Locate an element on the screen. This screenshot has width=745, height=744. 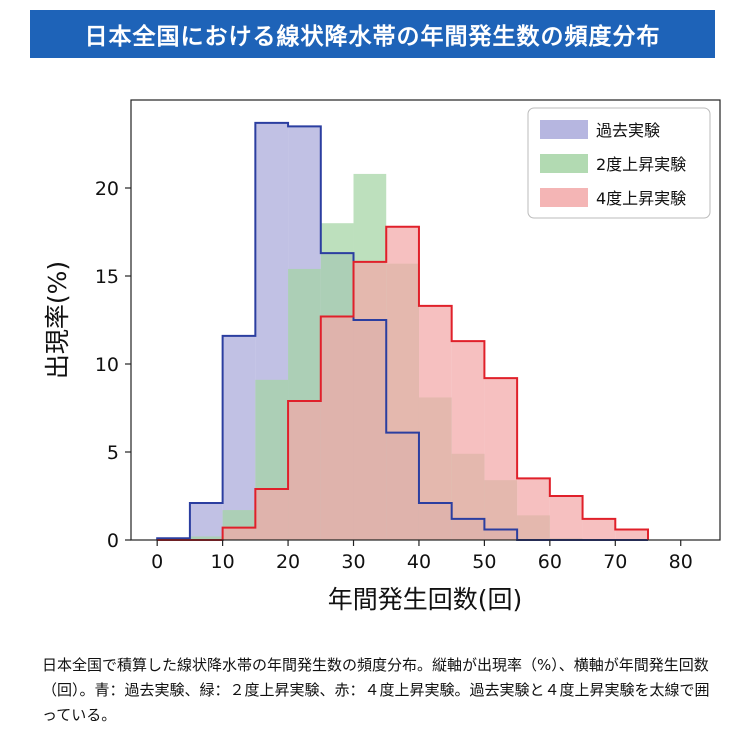
y-tick-label: 20 is located at coordinates (107, 189).